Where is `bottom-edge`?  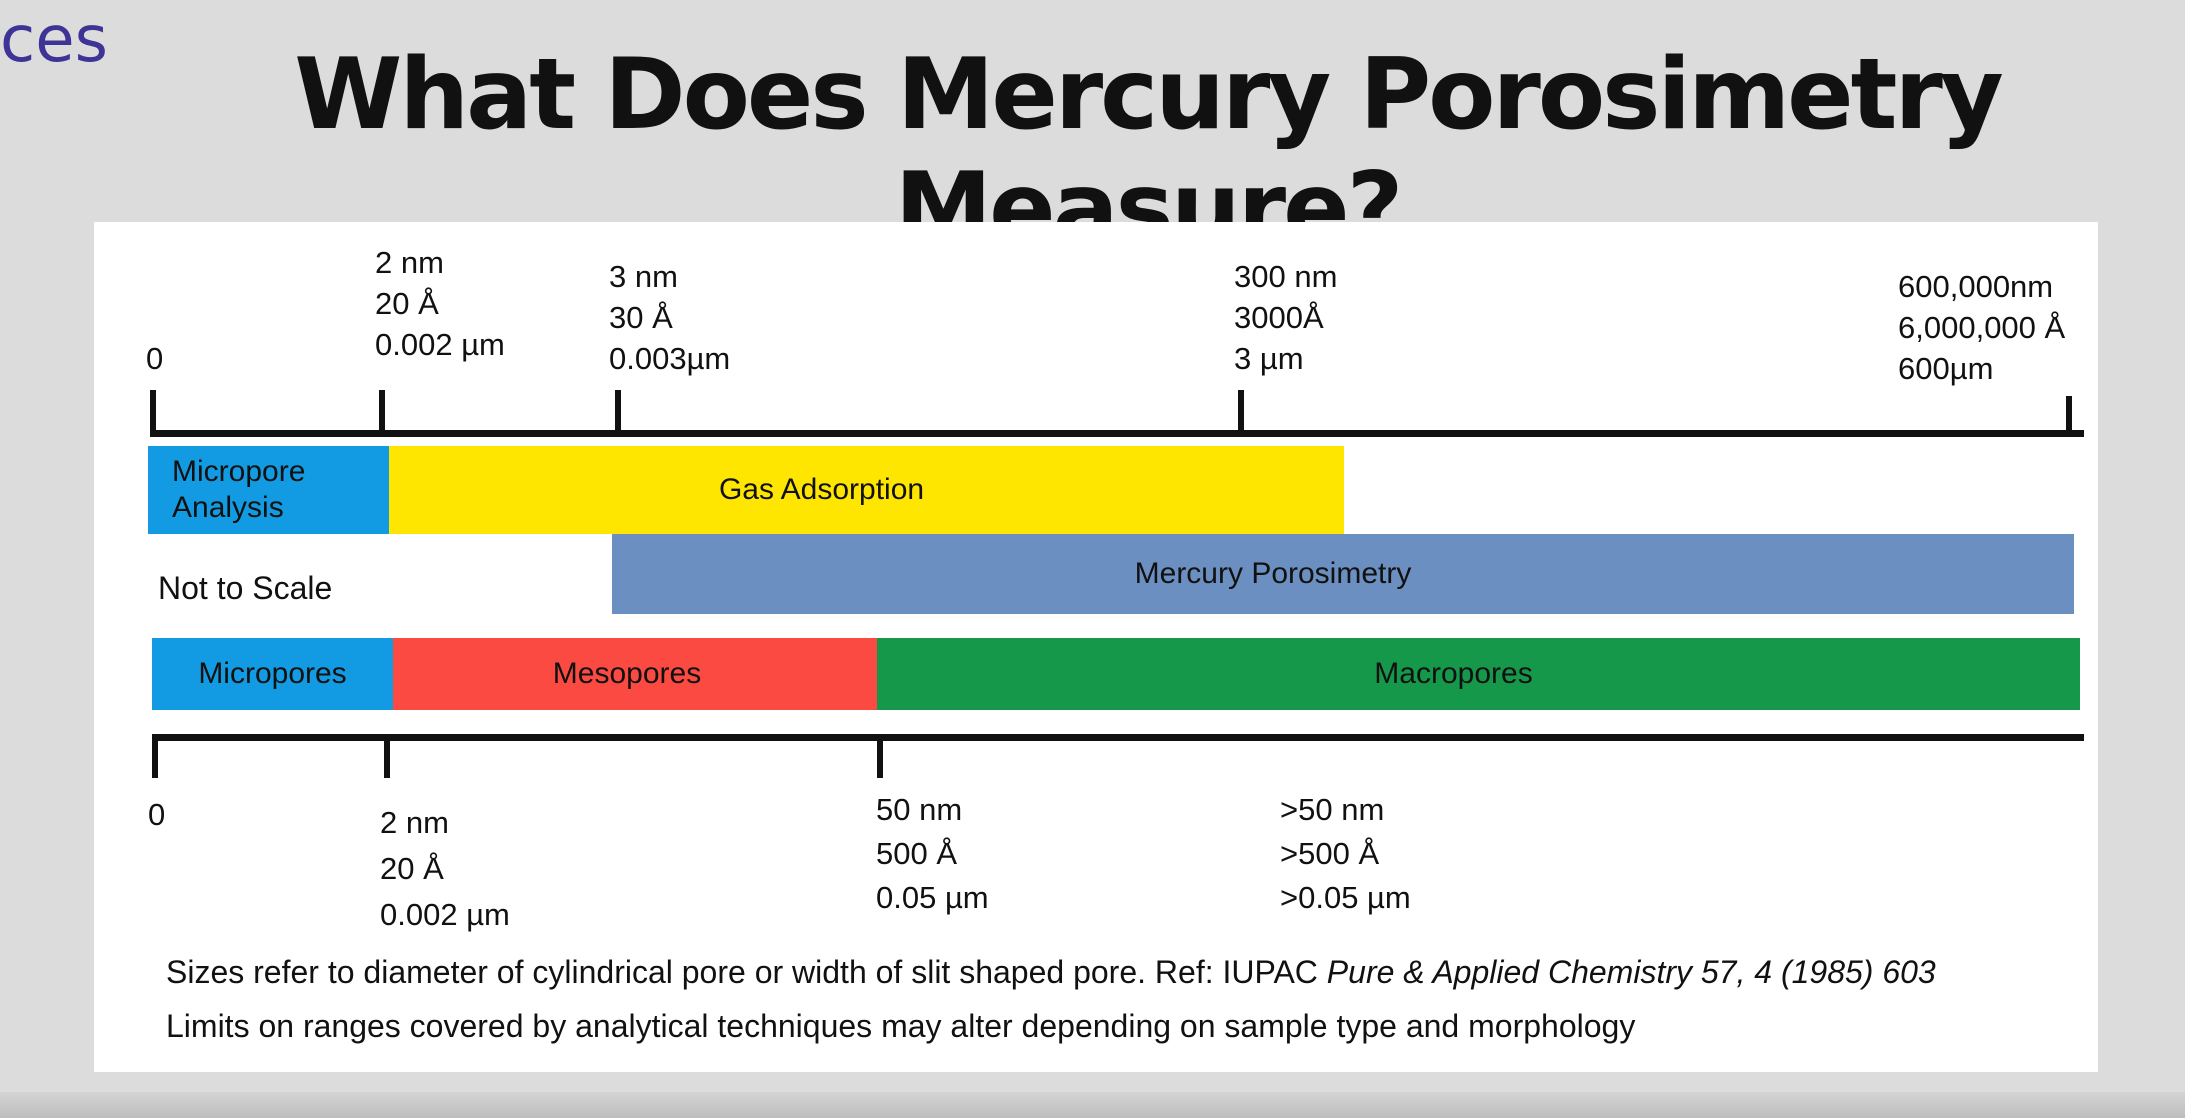 bottom-edge is located at coordinates (1092, 1105).